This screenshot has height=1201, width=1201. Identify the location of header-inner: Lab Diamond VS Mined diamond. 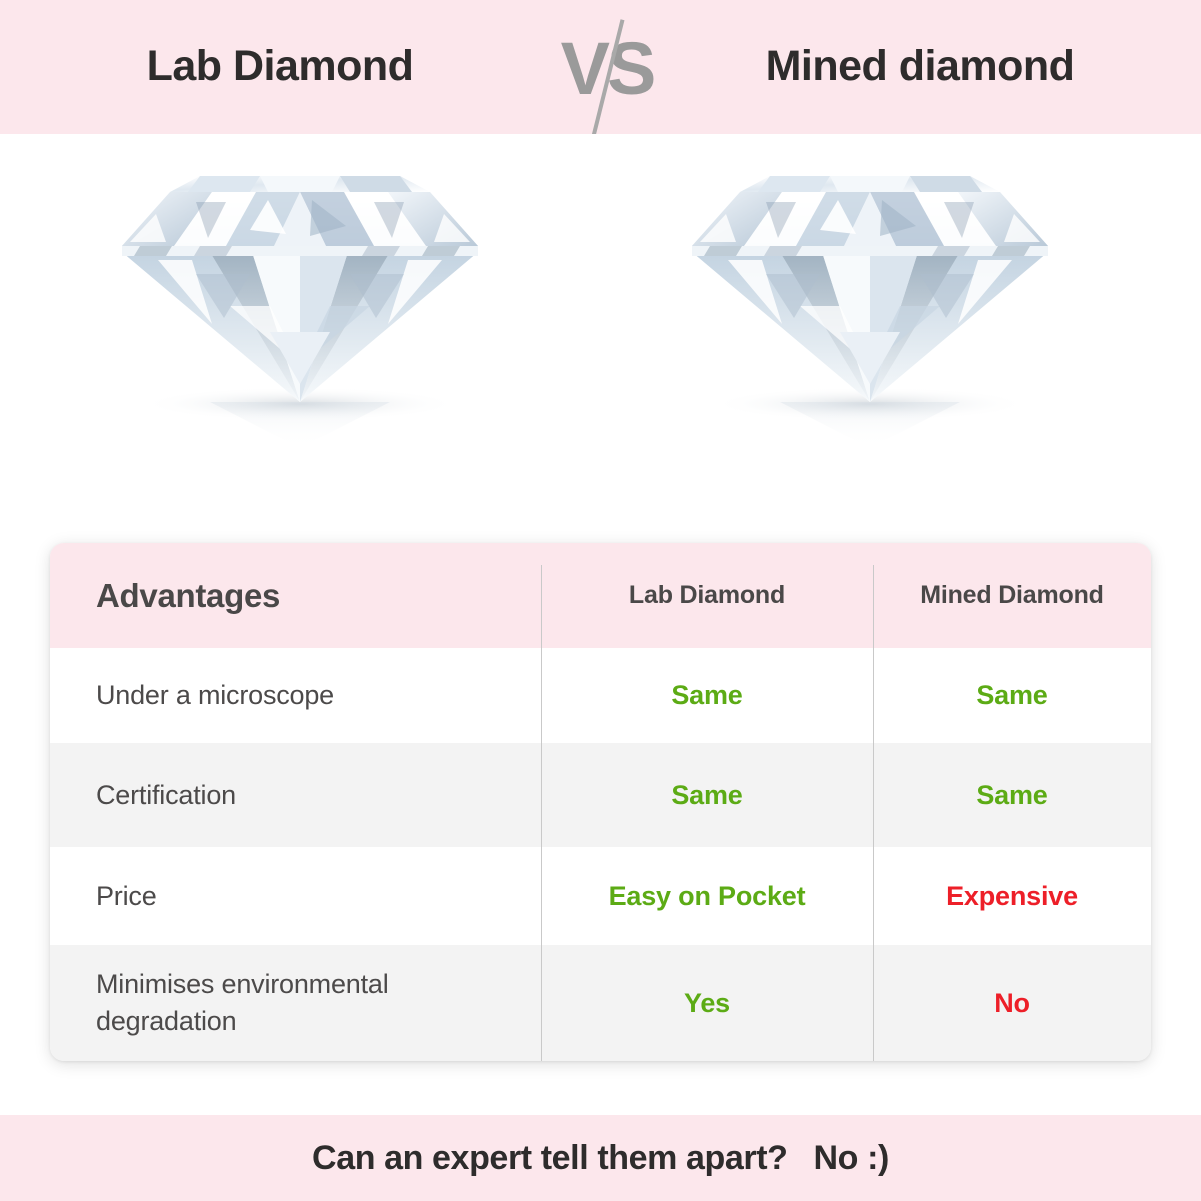
(600, 68).